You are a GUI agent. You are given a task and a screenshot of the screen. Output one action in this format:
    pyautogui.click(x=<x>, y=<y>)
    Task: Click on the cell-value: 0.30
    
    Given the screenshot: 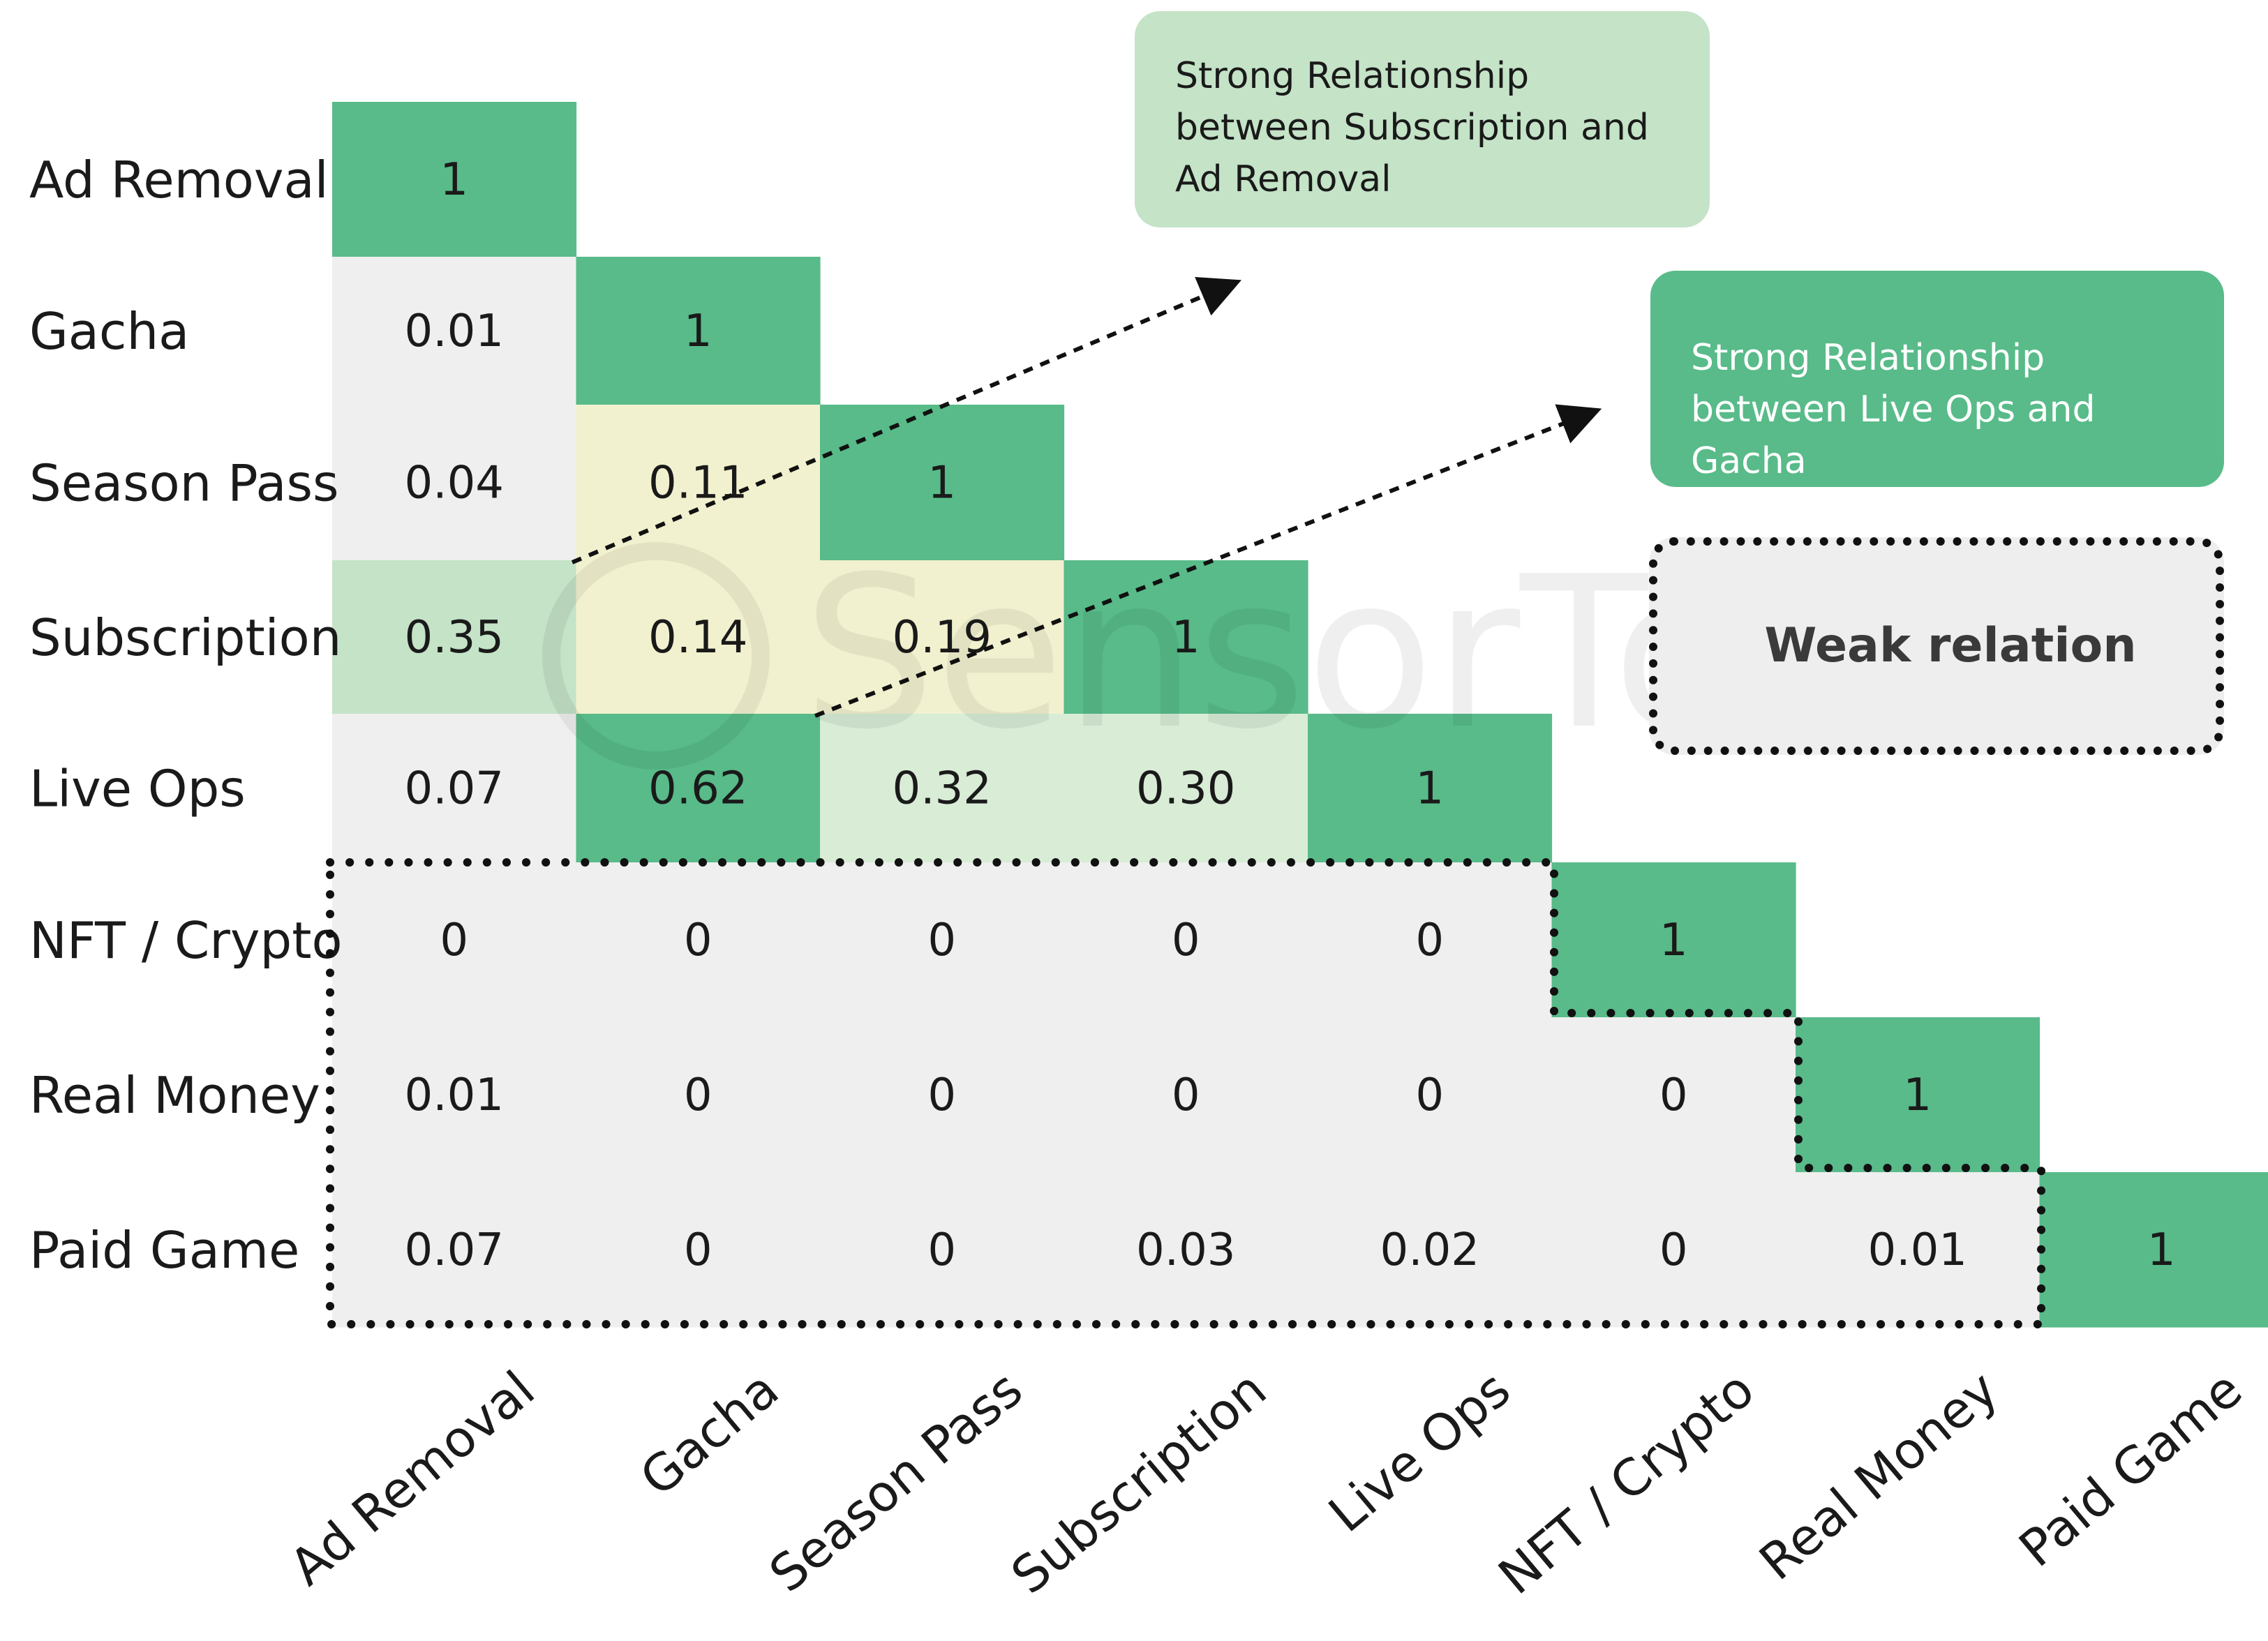 What is the action you would take?
    pyautogui.click(x=1186, y=789)
    